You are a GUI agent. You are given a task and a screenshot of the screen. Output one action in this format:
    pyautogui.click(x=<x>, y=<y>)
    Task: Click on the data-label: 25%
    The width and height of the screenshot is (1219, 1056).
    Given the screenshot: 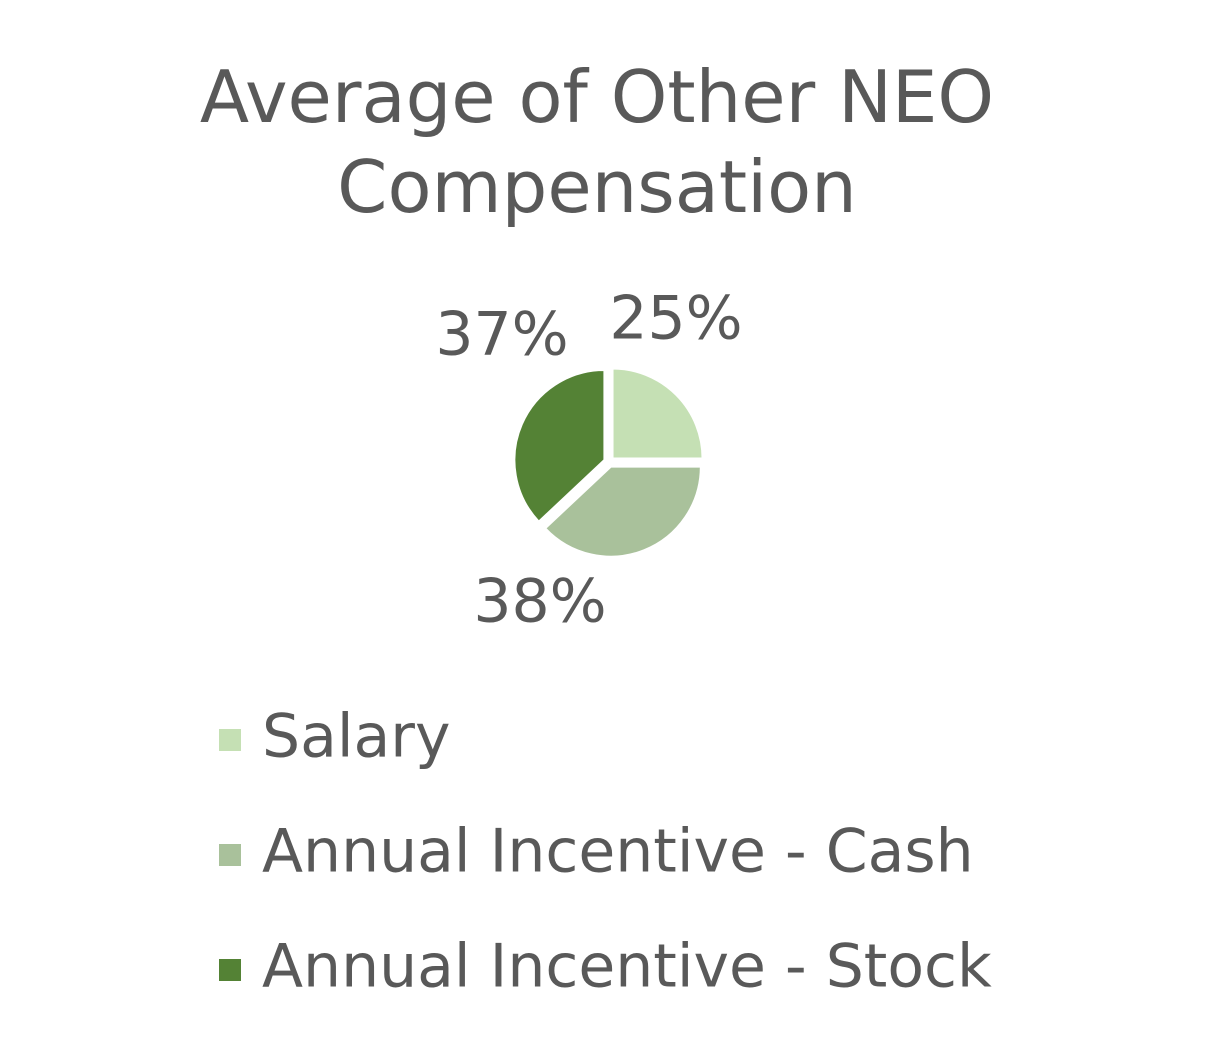 What is the action you would take?
    pyautogui.click(x=675, y=319)
    